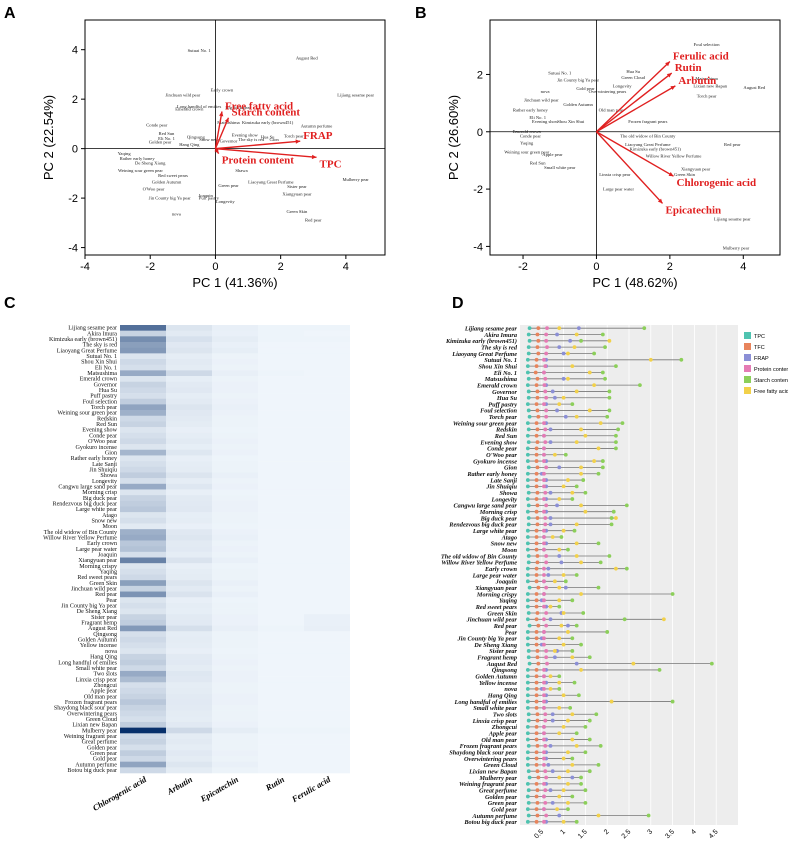 This screenshot has width=788, height=848. What do you see at coordinates (100, 346) in the screenshot?
I see `row-label: The sky is red` at bounding box center [100, 346].